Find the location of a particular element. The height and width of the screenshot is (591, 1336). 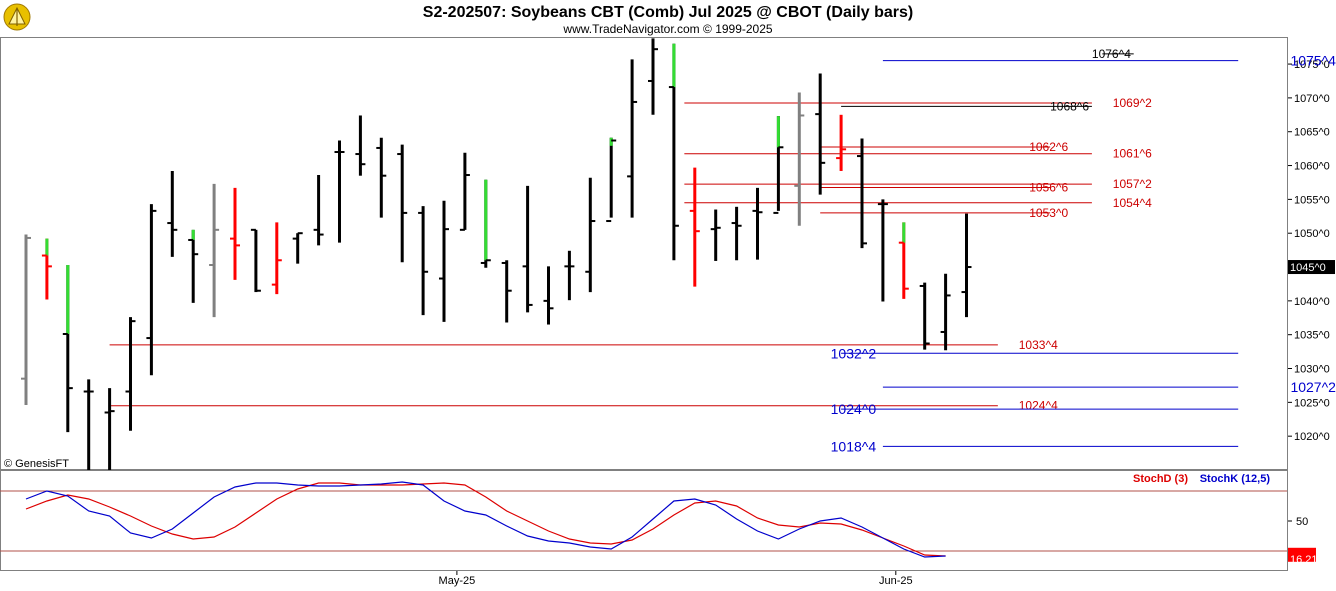

stochastic-lines is located at coordinates (485, 519).